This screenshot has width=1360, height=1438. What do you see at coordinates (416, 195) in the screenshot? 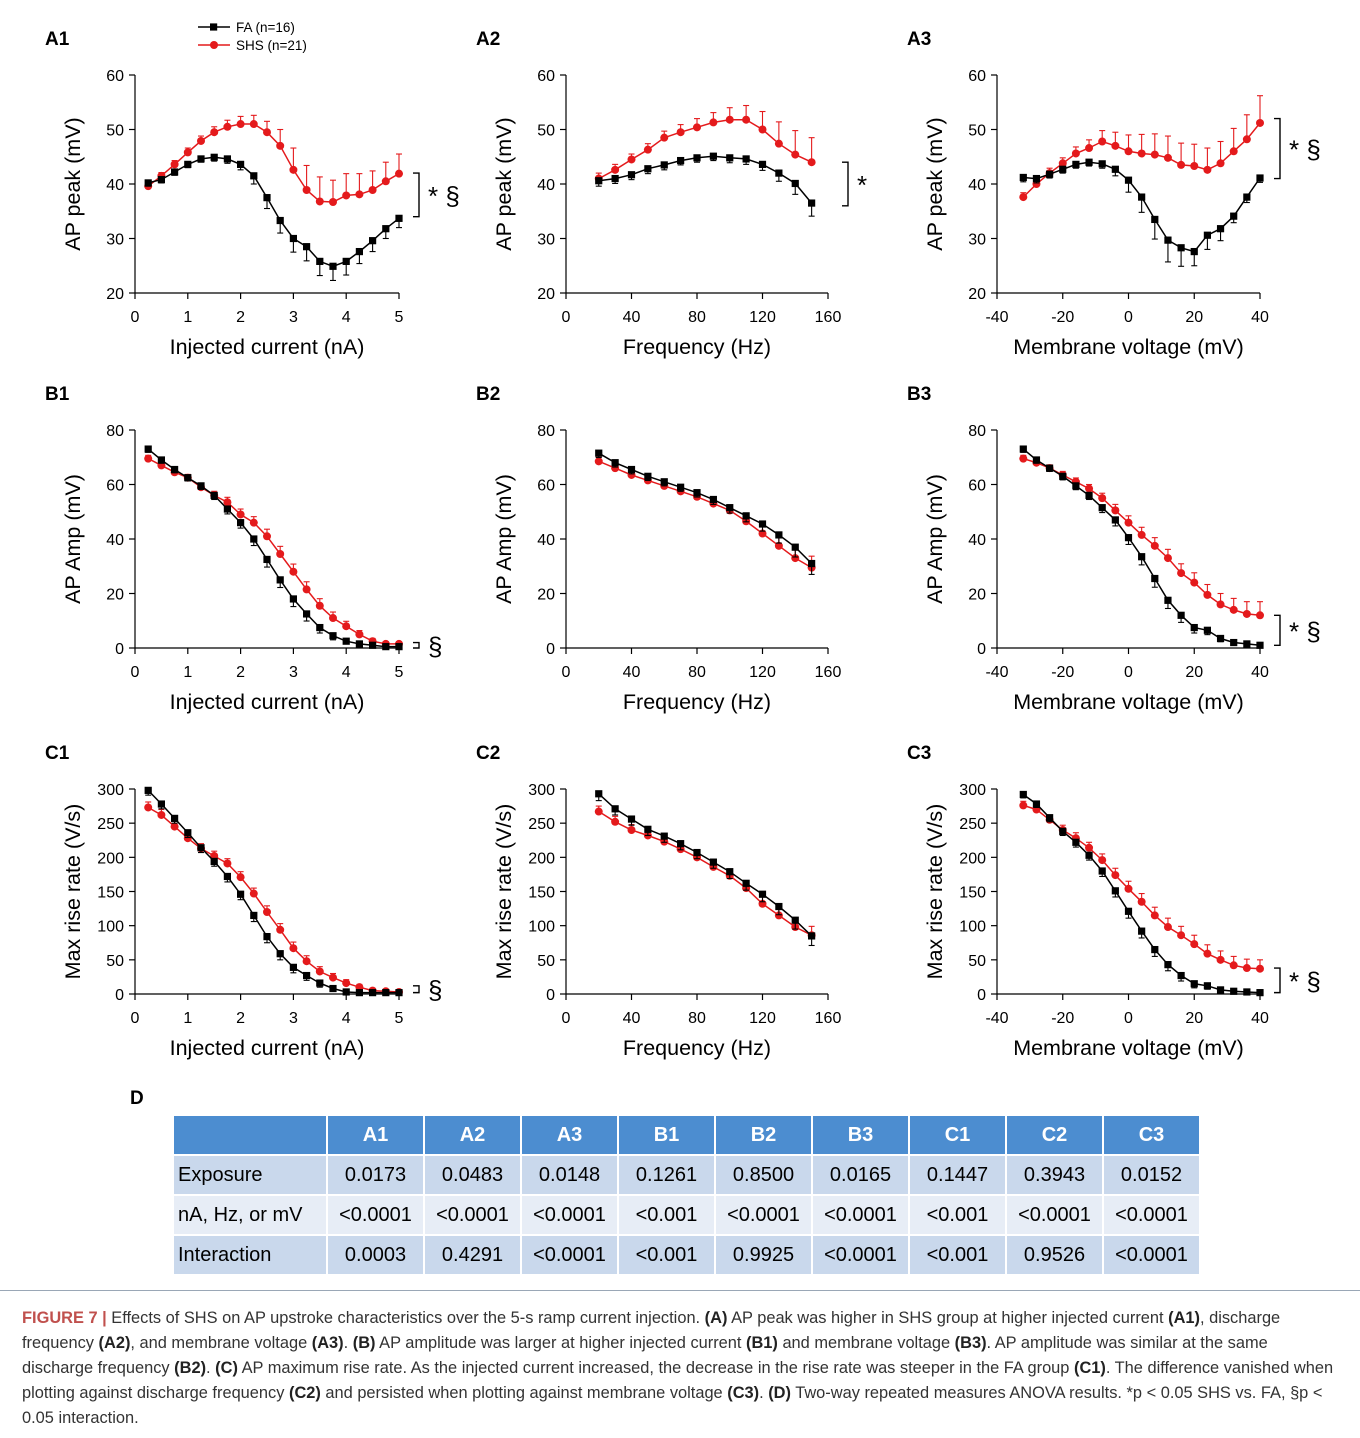
I see `significance-bracket` at bounding box center [416, 195].